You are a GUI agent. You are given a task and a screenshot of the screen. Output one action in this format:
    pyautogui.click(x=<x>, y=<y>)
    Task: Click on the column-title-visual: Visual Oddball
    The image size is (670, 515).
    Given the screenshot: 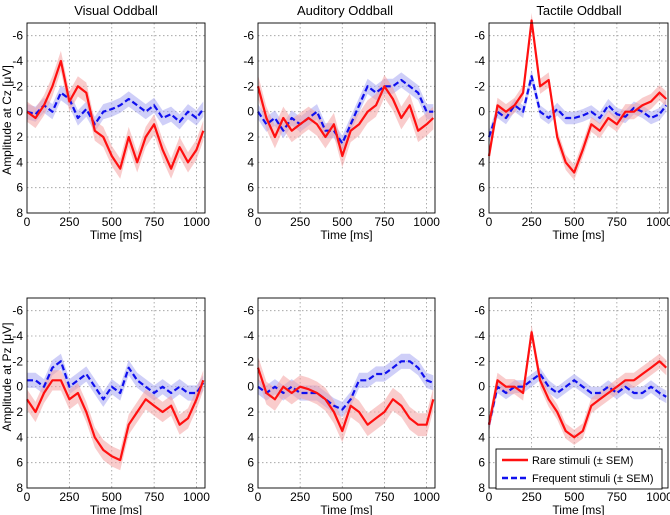 What is the action you would take?
    pyautogui.click(x=116, y=10)
    